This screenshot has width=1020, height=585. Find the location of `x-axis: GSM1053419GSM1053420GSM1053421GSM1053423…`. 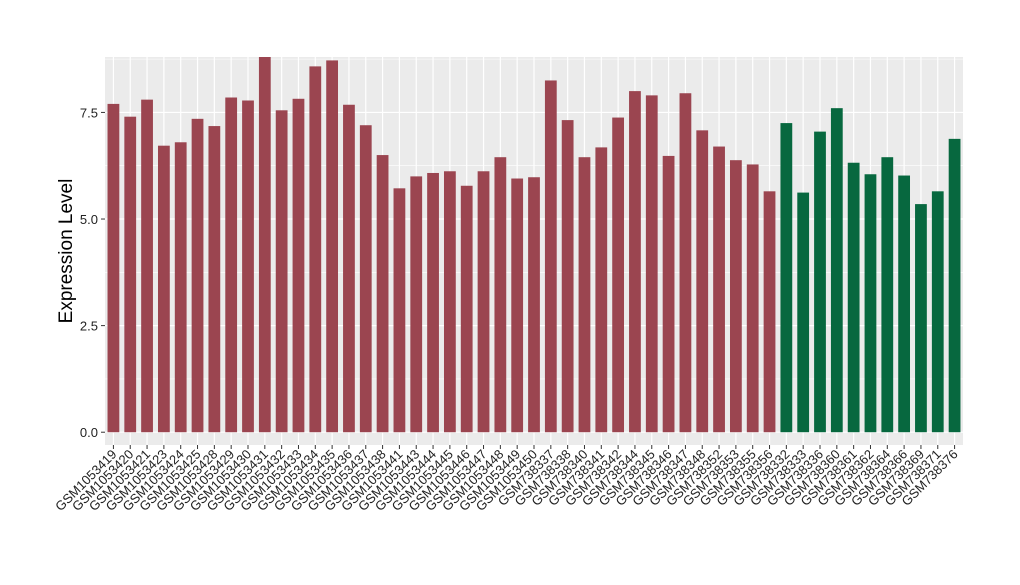

x-axis: GSM1053419GSM1053420GSM1053421GSM1053423… is located at coordinates (506, 479).